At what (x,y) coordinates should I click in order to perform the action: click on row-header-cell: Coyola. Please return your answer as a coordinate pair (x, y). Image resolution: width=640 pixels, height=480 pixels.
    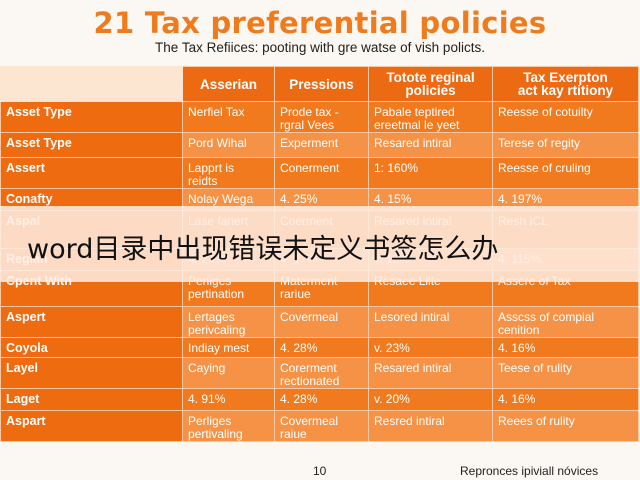
    Looking at the image, I should click on (91, 347).